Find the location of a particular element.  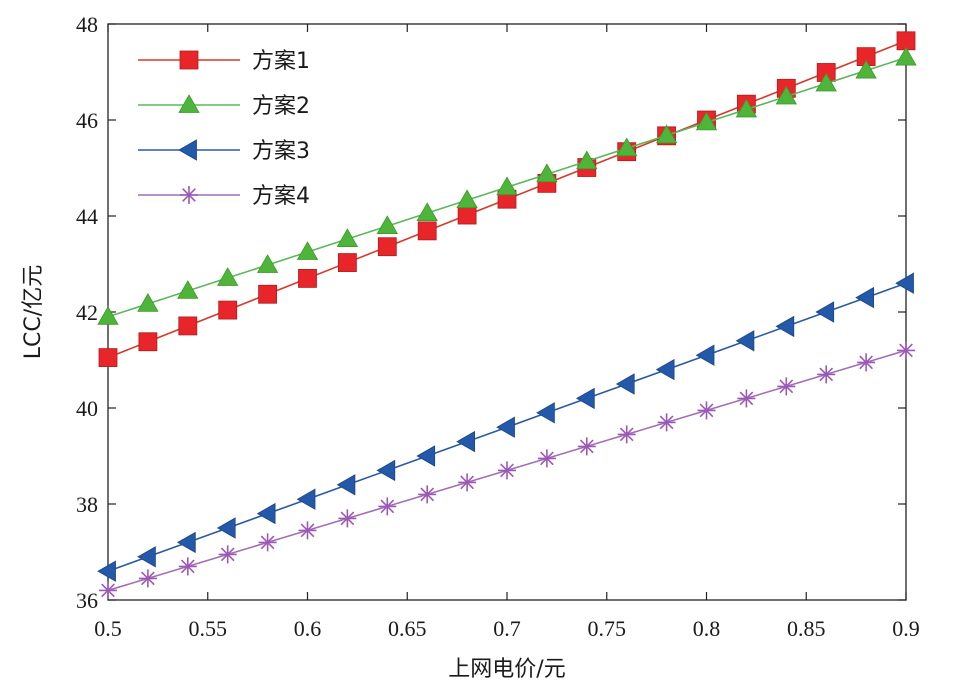

x-tick-label: 0.9 is located at coordinates (906, 628).